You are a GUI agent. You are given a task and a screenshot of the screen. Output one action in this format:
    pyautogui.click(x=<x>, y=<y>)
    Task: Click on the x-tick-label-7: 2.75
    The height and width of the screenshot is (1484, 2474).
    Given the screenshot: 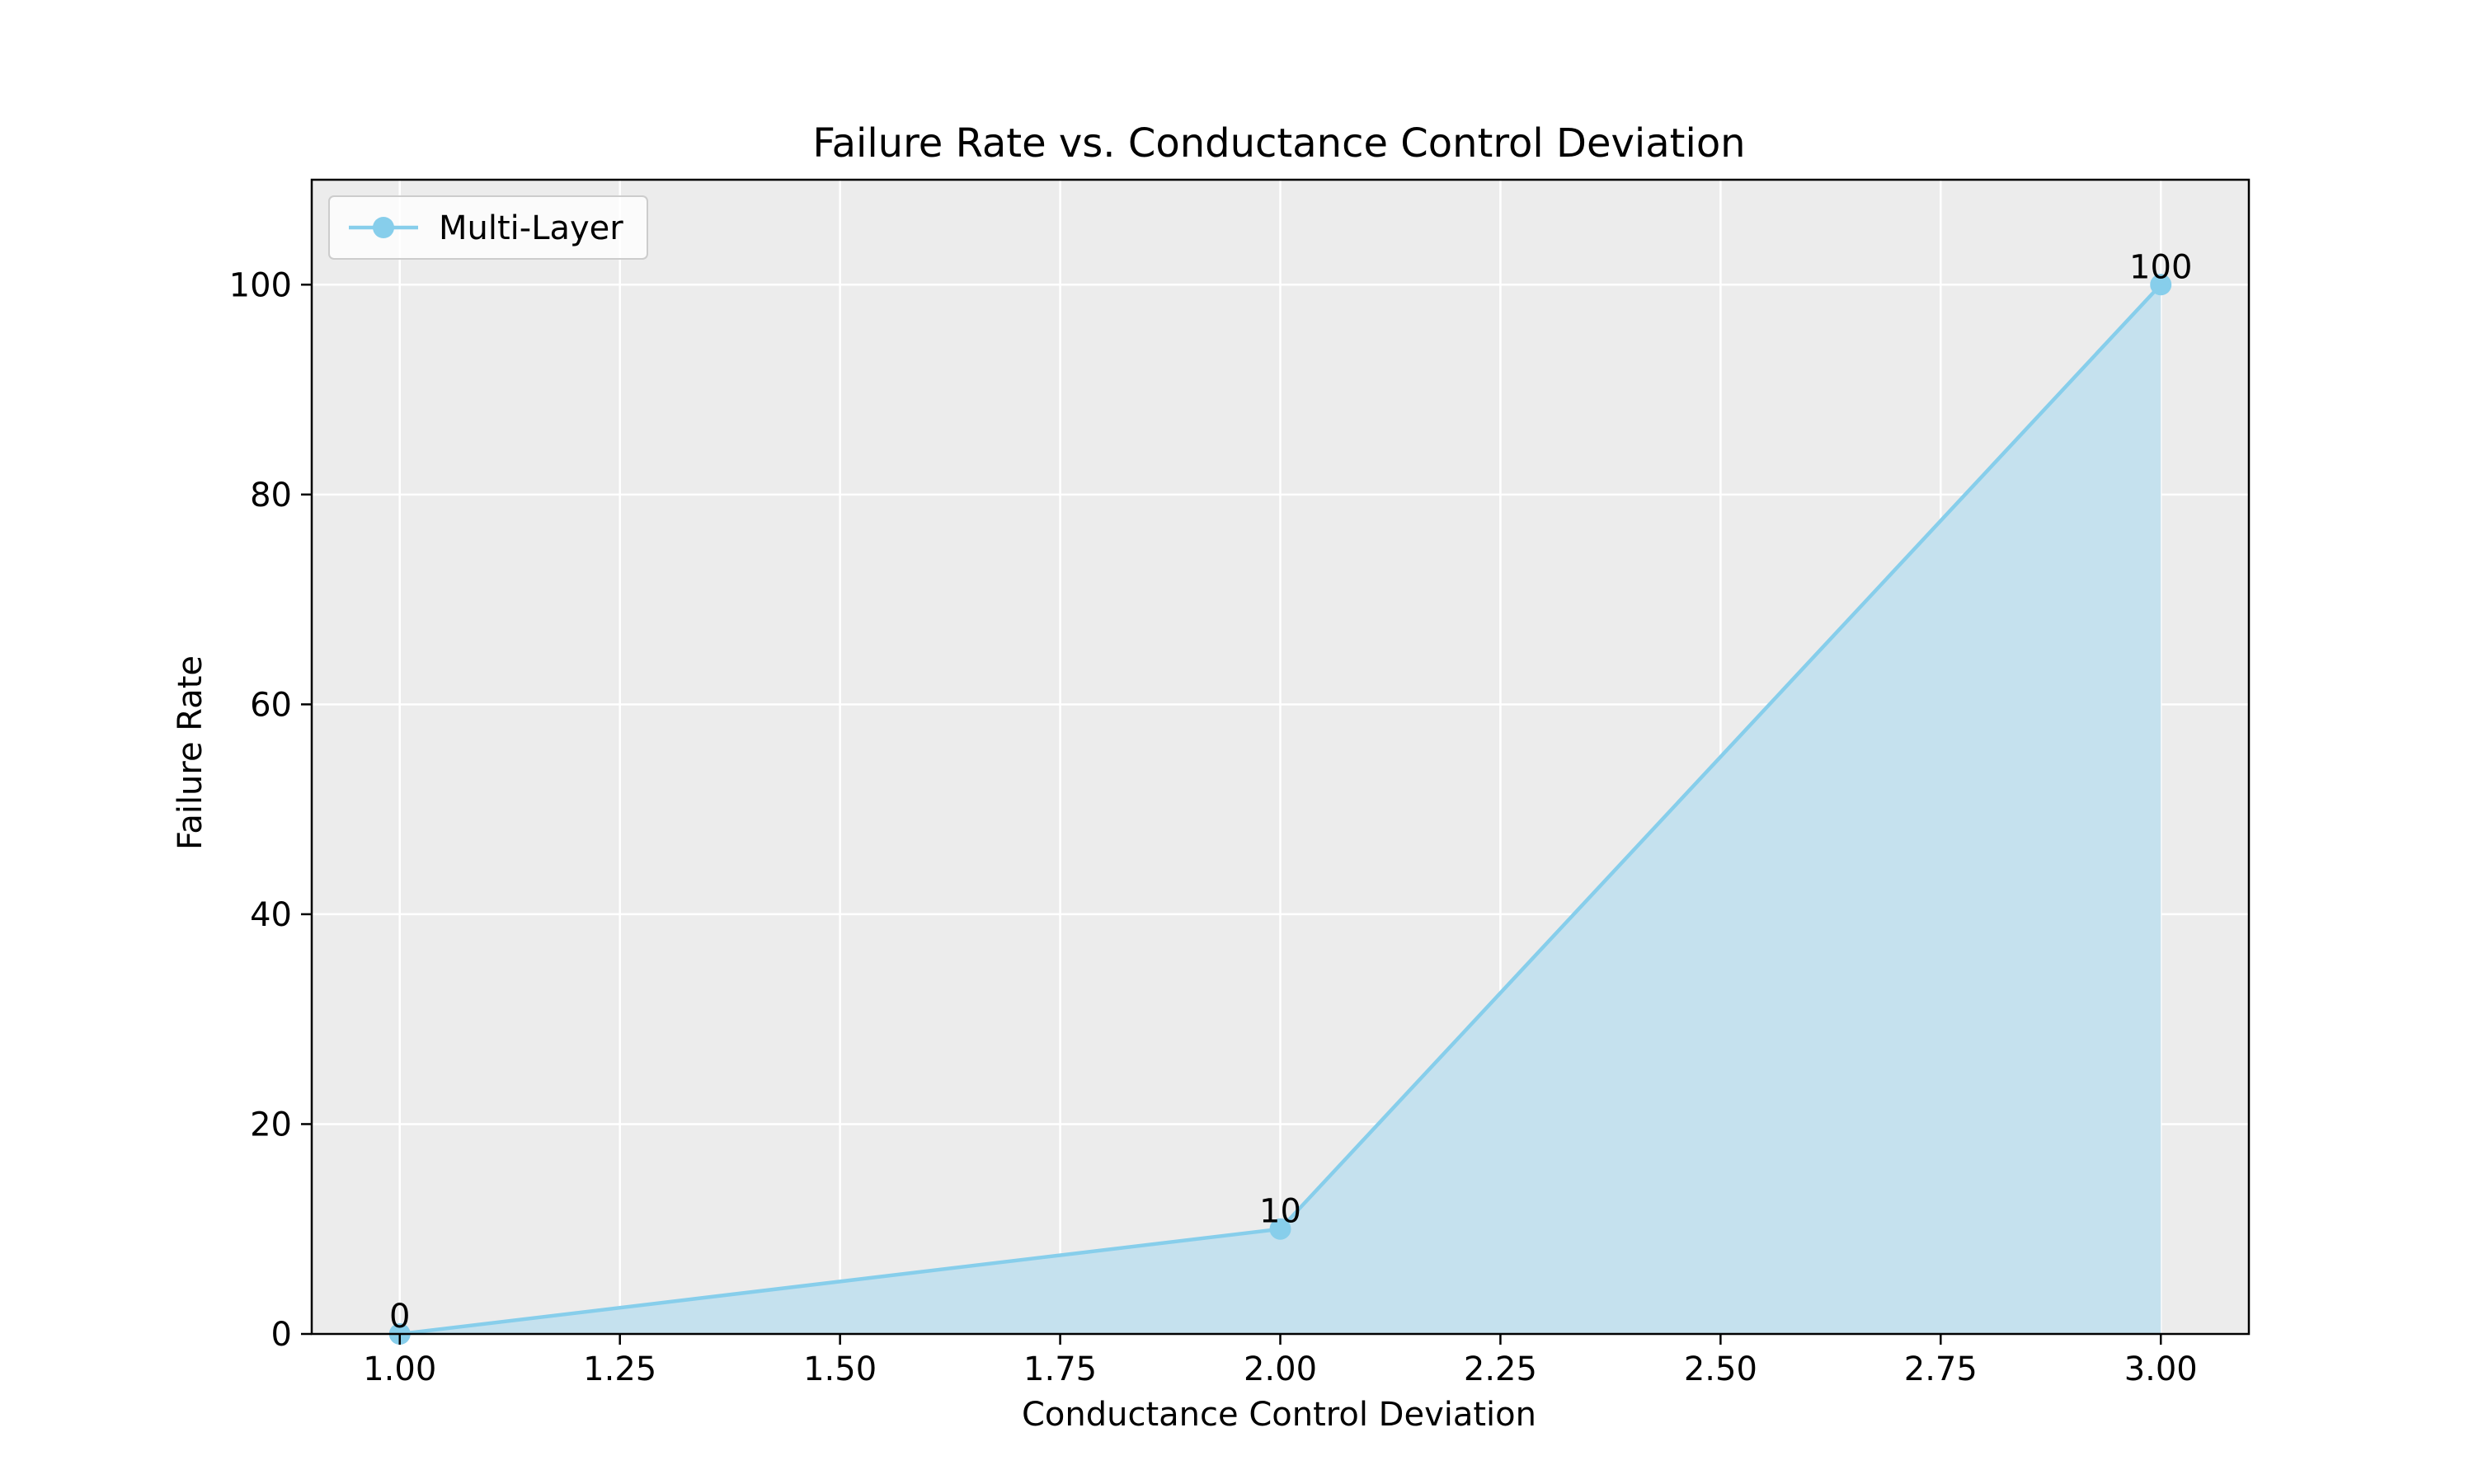 What is the action you would take?
    pyautogui.click(x=1941, y=1369)
    